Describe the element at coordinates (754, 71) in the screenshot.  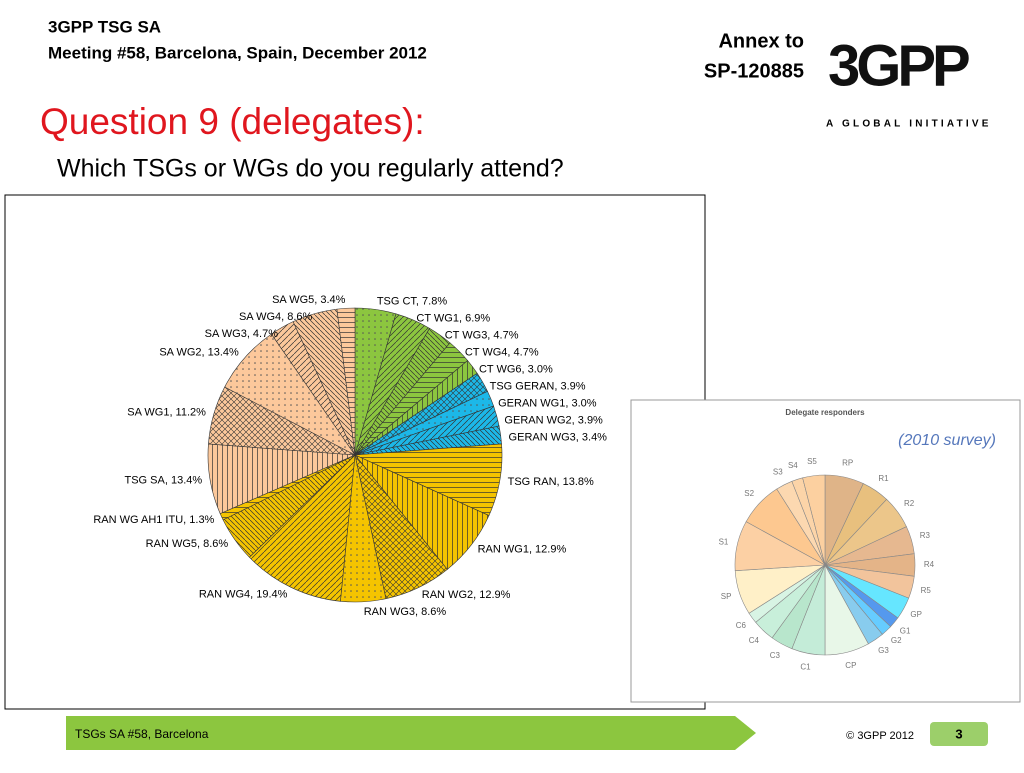
I see `doc-number: SP-120885` at that location.